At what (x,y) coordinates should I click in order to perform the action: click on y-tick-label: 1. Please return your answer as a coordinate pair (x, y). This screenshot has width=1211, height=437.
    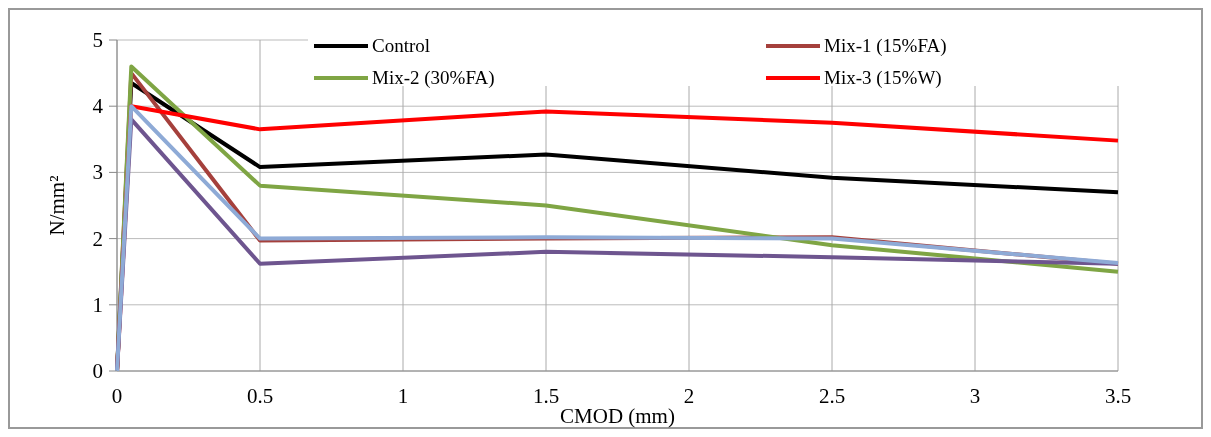
    Looking at the image, I should click on (97, 304).